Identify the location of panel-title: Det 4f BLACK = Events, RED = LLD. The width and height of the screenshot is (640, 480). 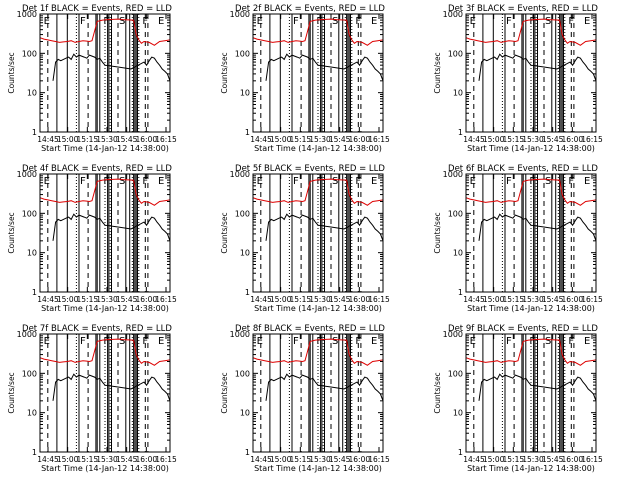
(97, 169).